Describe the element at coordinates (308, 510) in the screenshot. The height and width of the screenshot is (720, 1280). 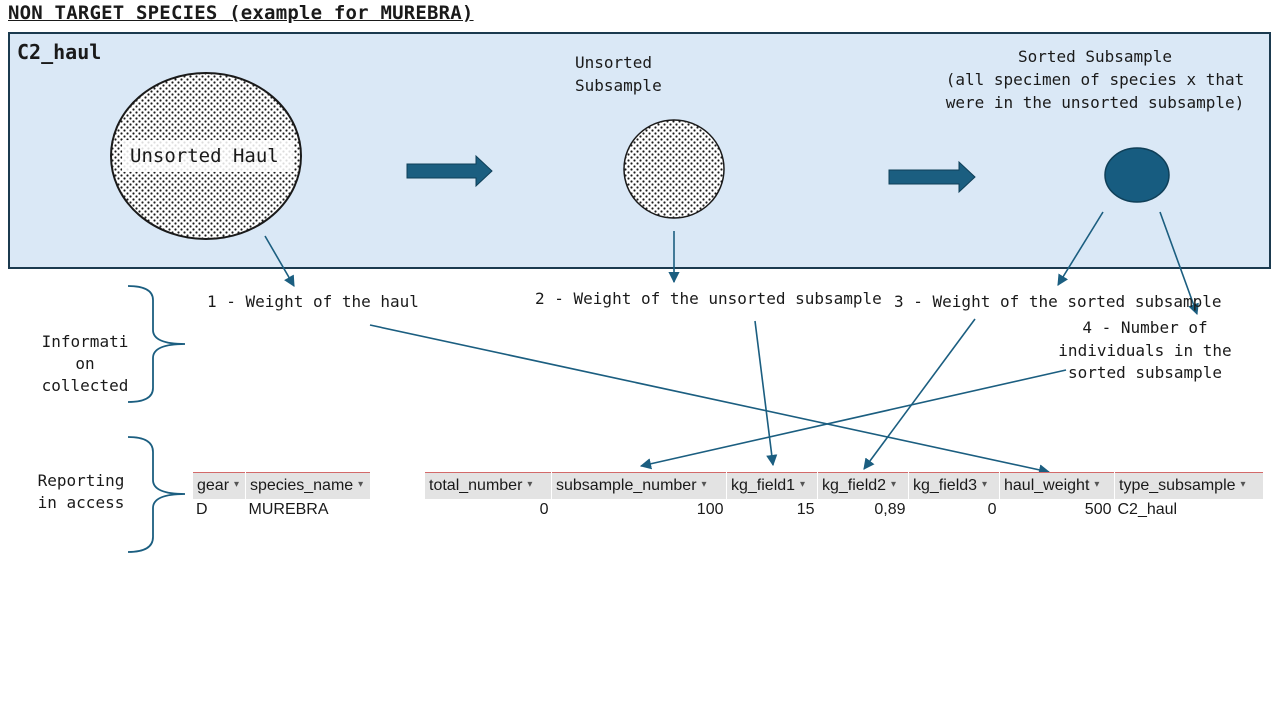
I see `cell-species-name: MUREBRA` at that location.